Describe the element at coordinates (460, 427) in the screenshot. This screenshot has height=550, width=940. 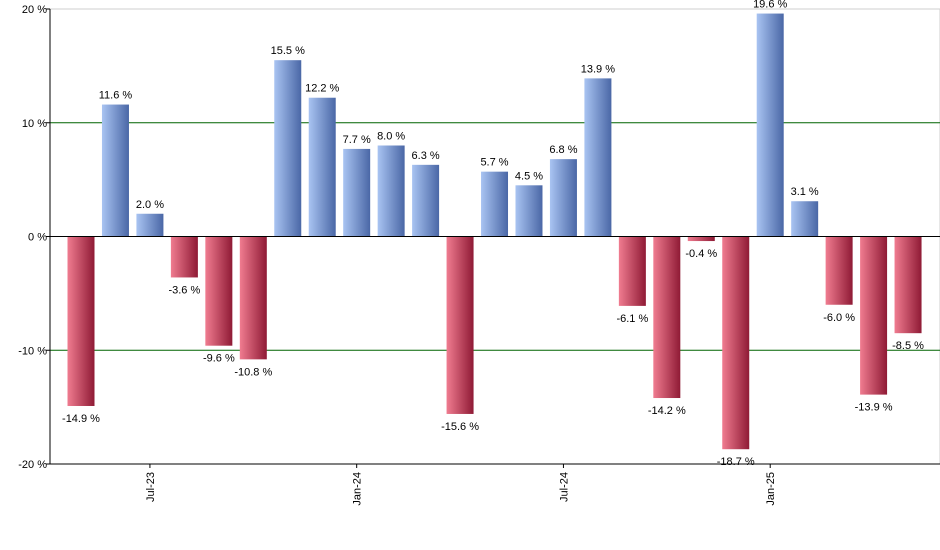
I see `bar-value-label: -15.6 %` at that location.